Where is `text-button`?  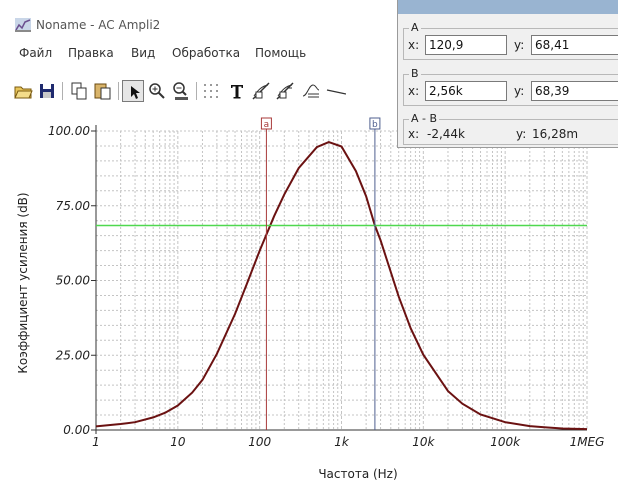 text-button is located at coordinates (237, 91).